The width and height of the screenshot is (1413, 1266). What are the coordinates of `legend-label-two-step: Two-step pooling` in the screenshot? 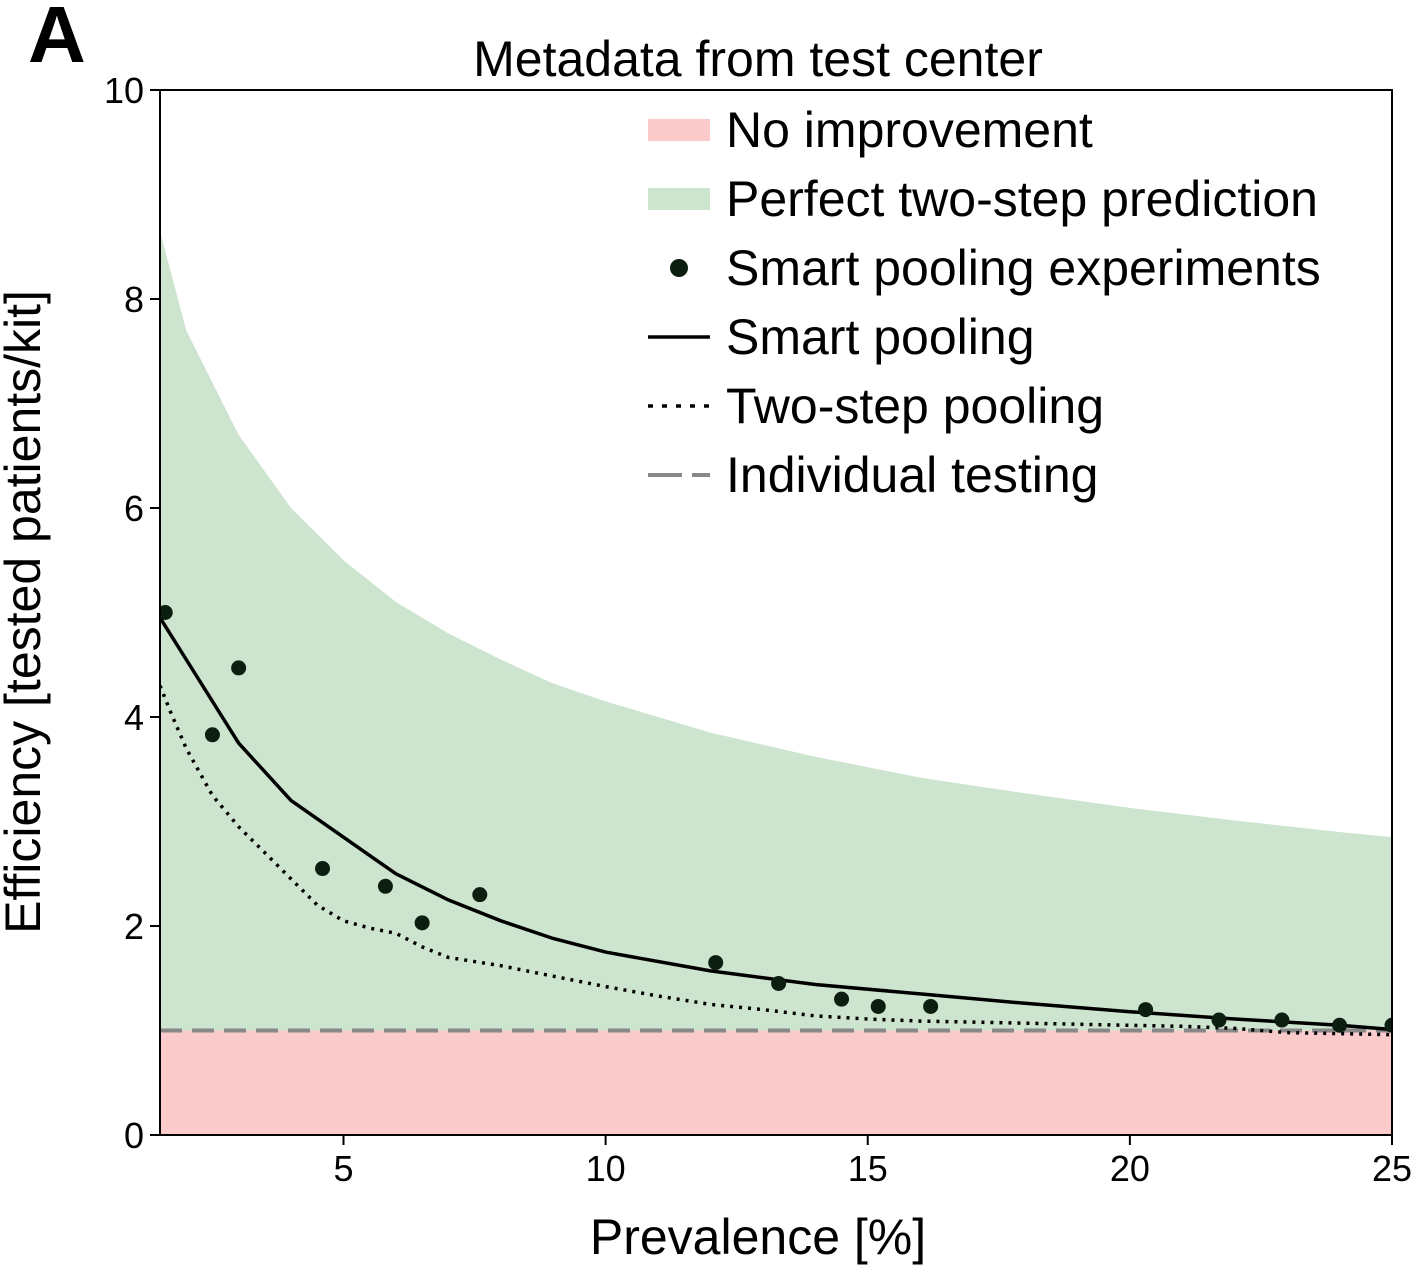 It's located at (915, 406).